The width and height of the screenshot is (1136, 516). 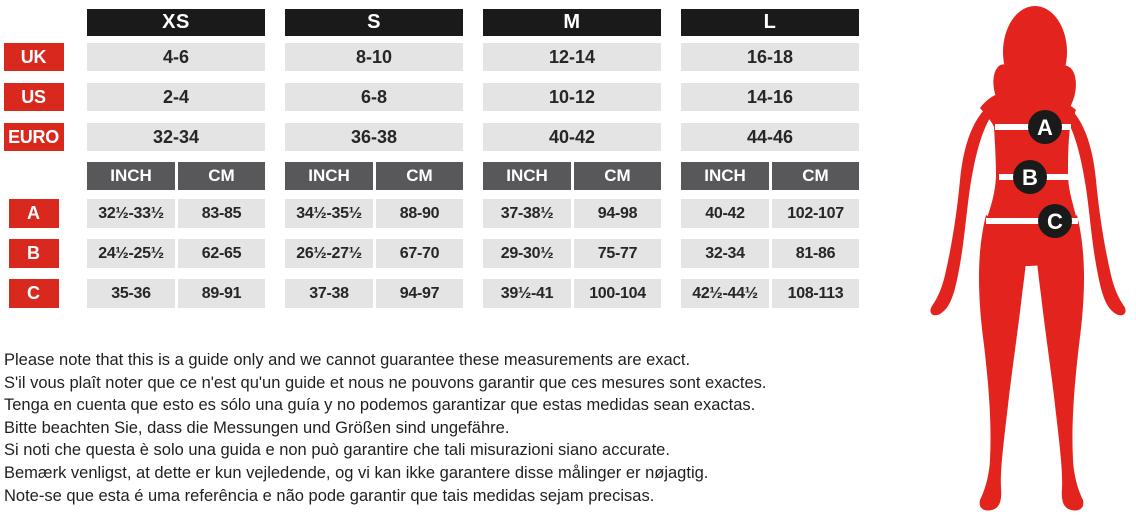 What do you see at coordinates (770, 97) in the screenshot?
I see `us-l-value: 14-16` at bounding box center [770, 97].